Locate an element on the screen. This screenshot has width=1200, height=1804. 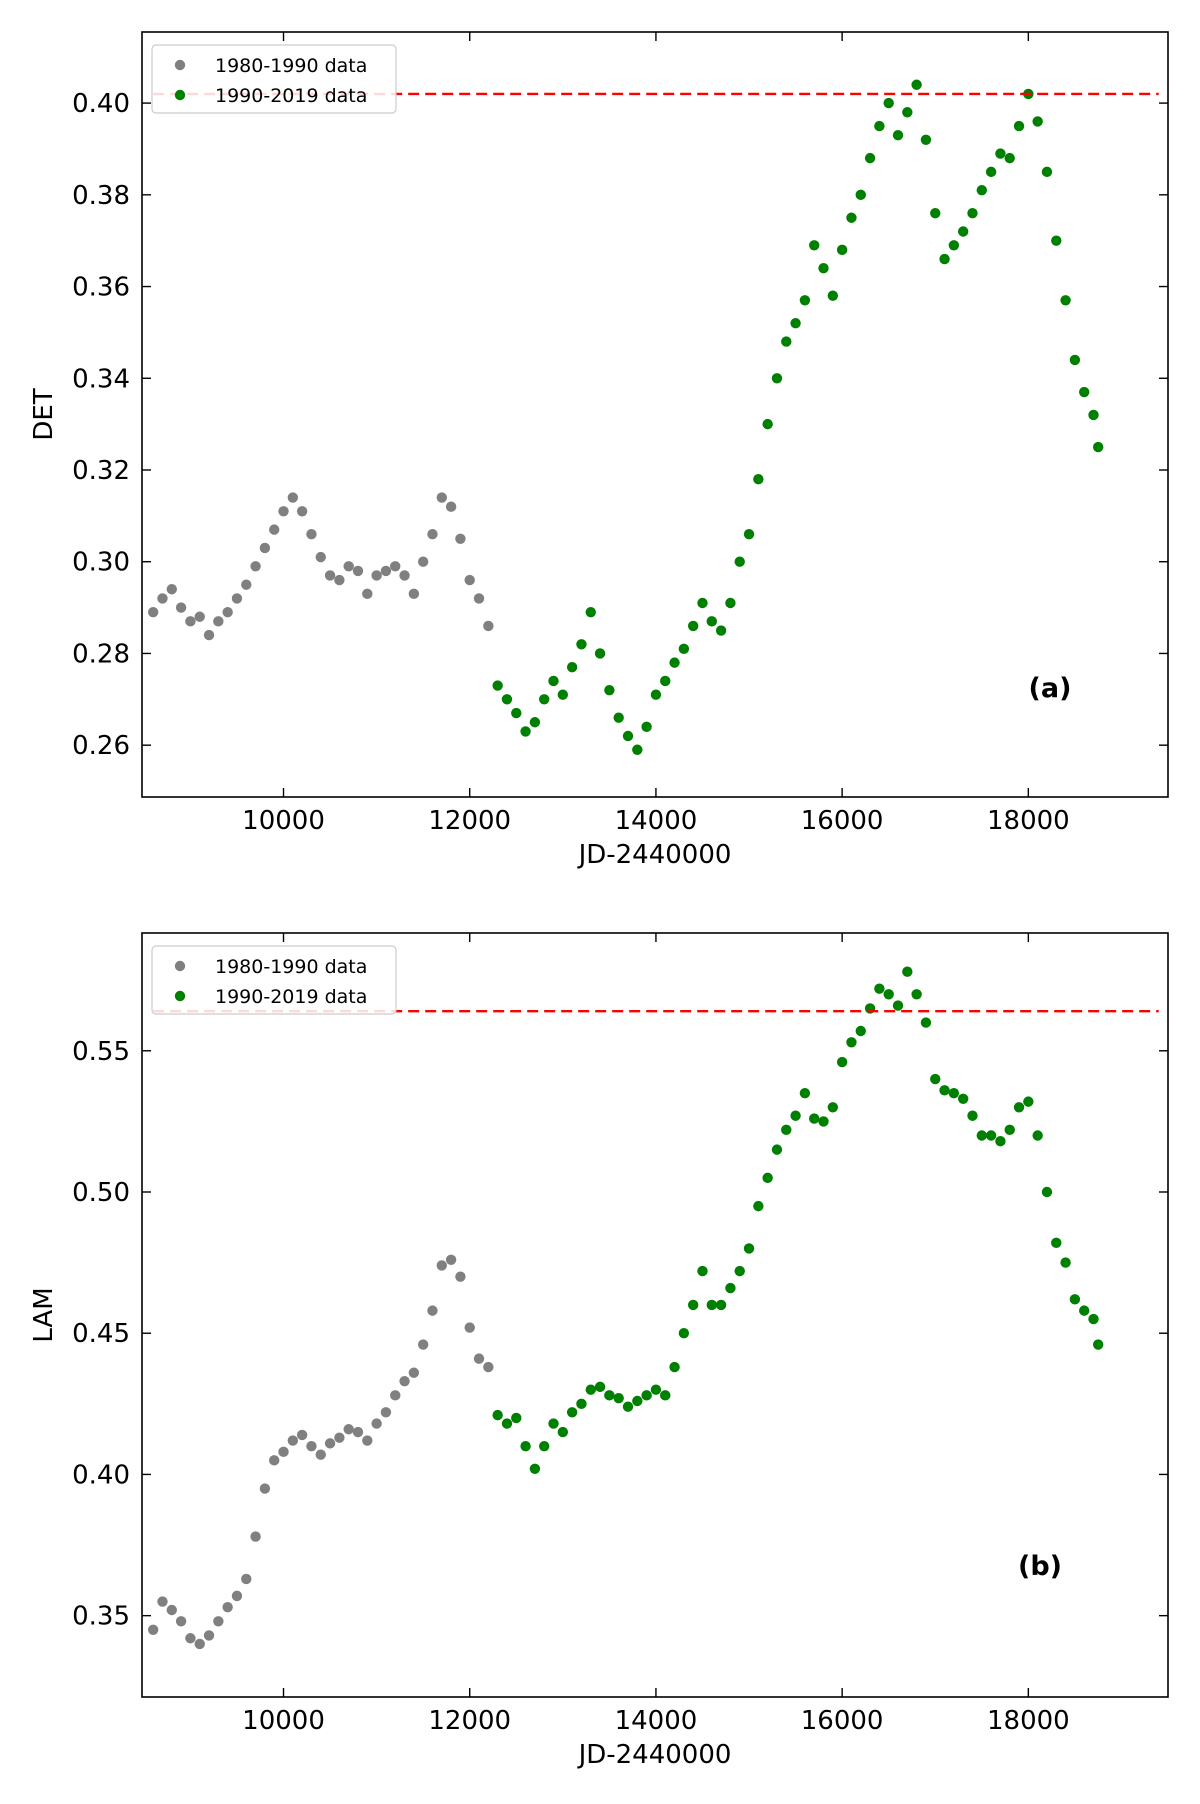
series-1980-1990 is located at coordinates (320, 1452).